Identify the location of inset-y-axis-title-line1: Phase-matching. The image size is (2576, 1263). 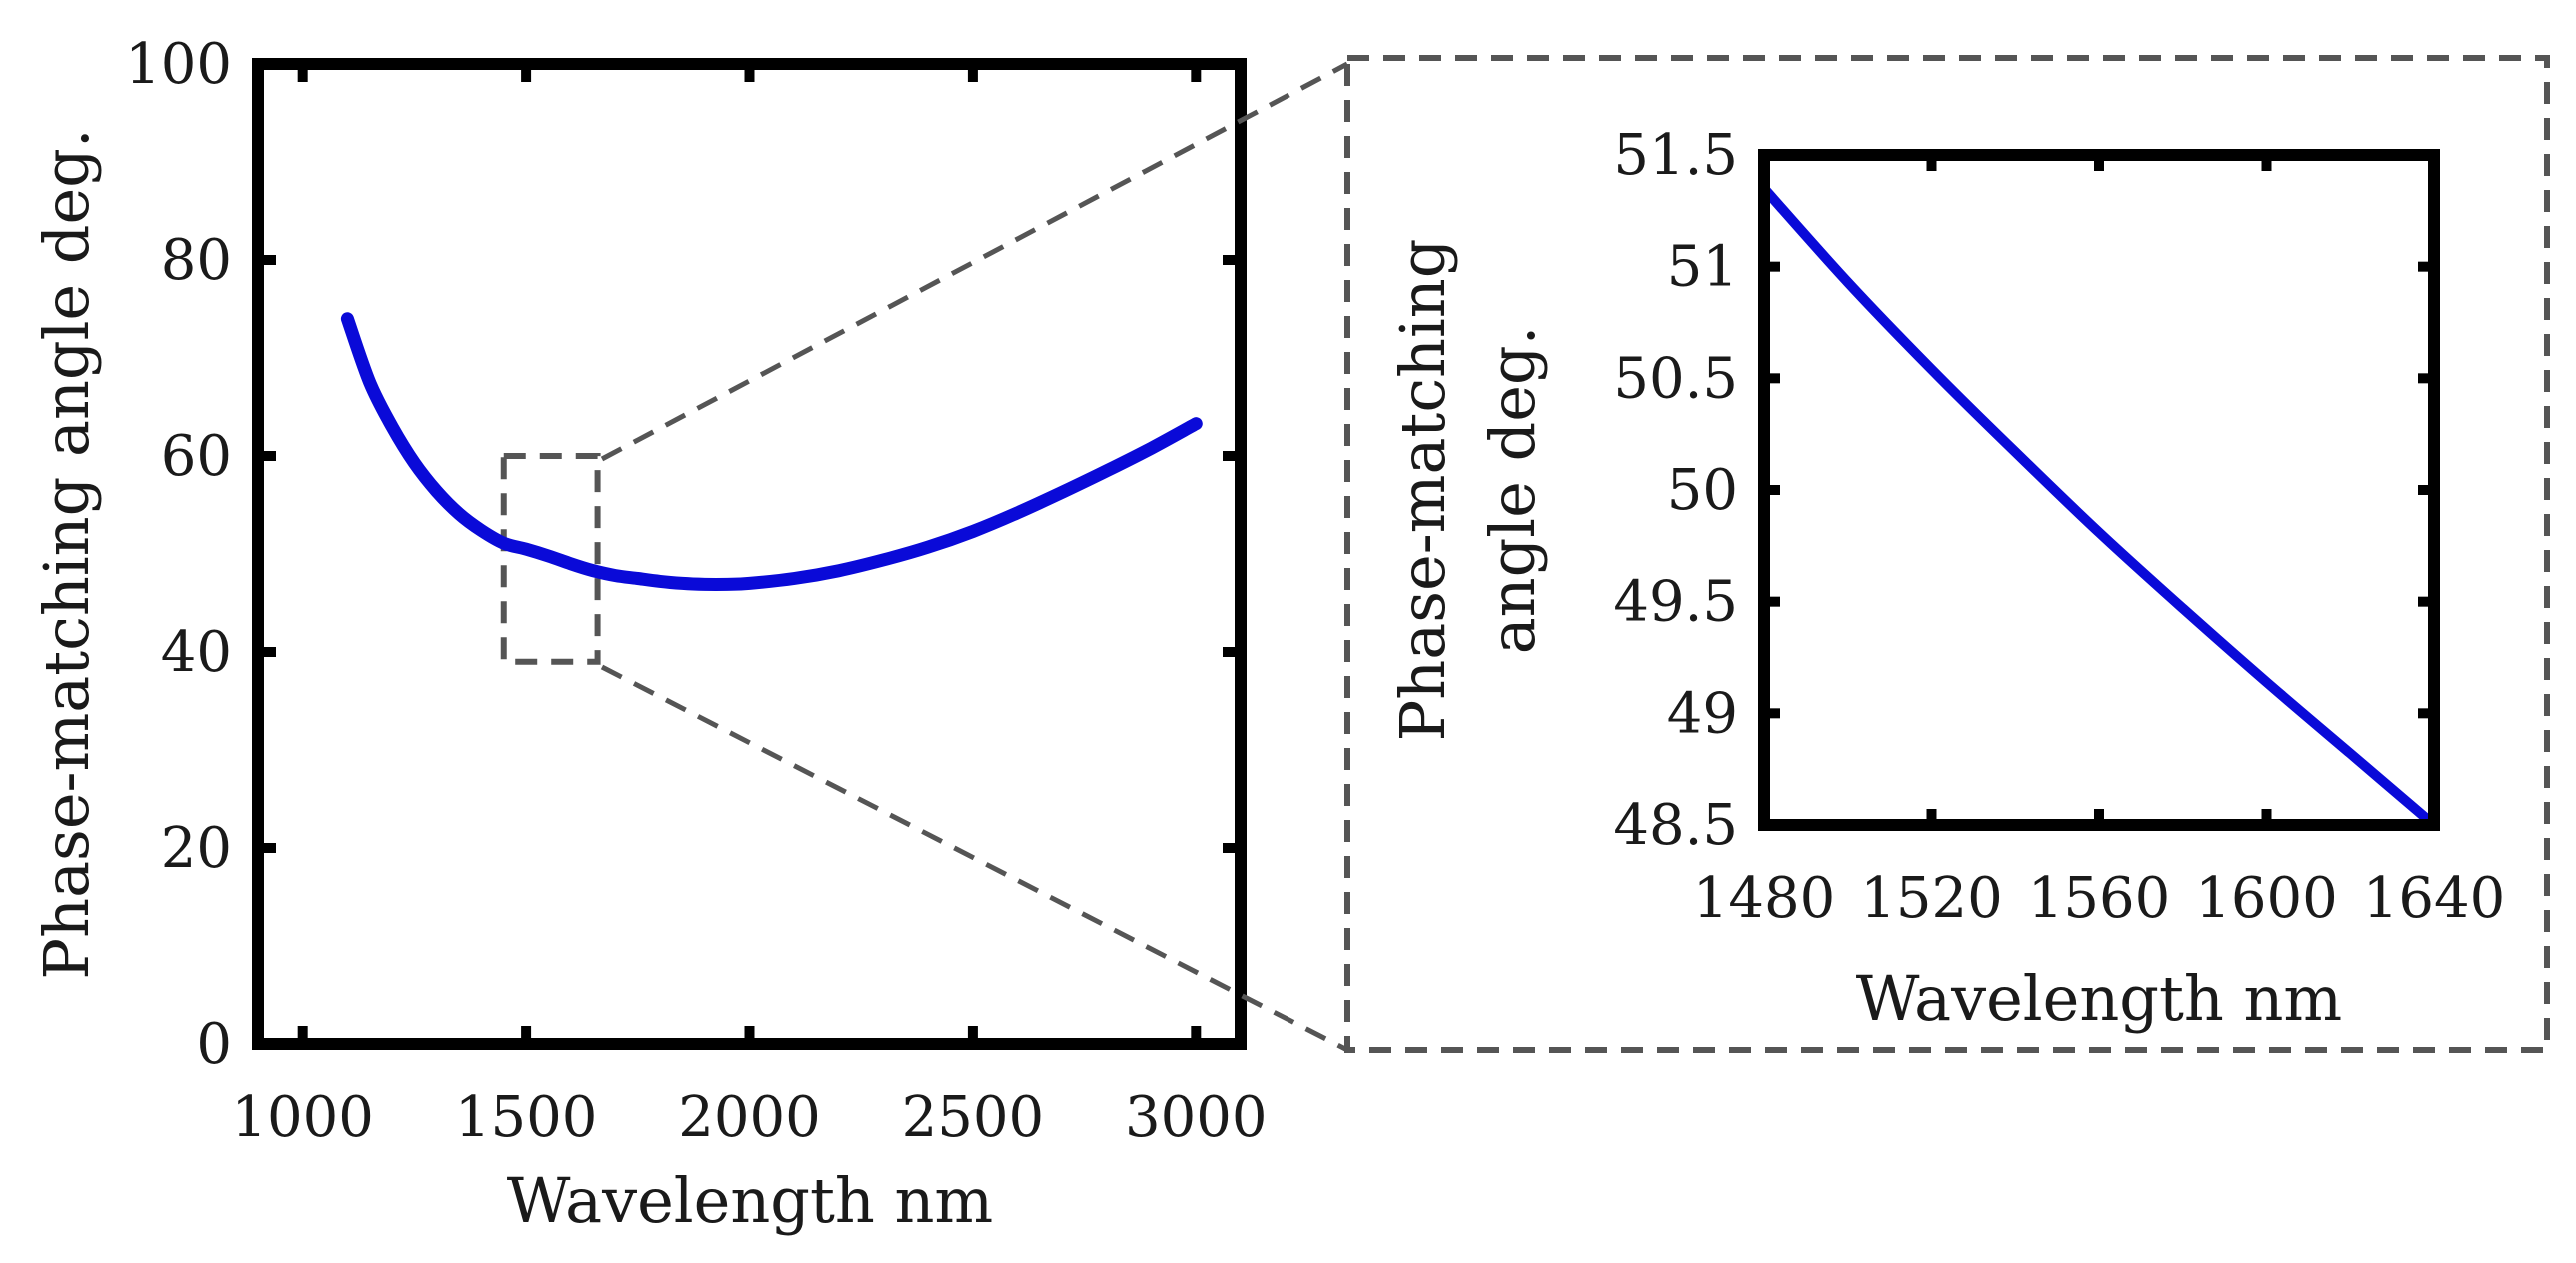
(1422, 490).